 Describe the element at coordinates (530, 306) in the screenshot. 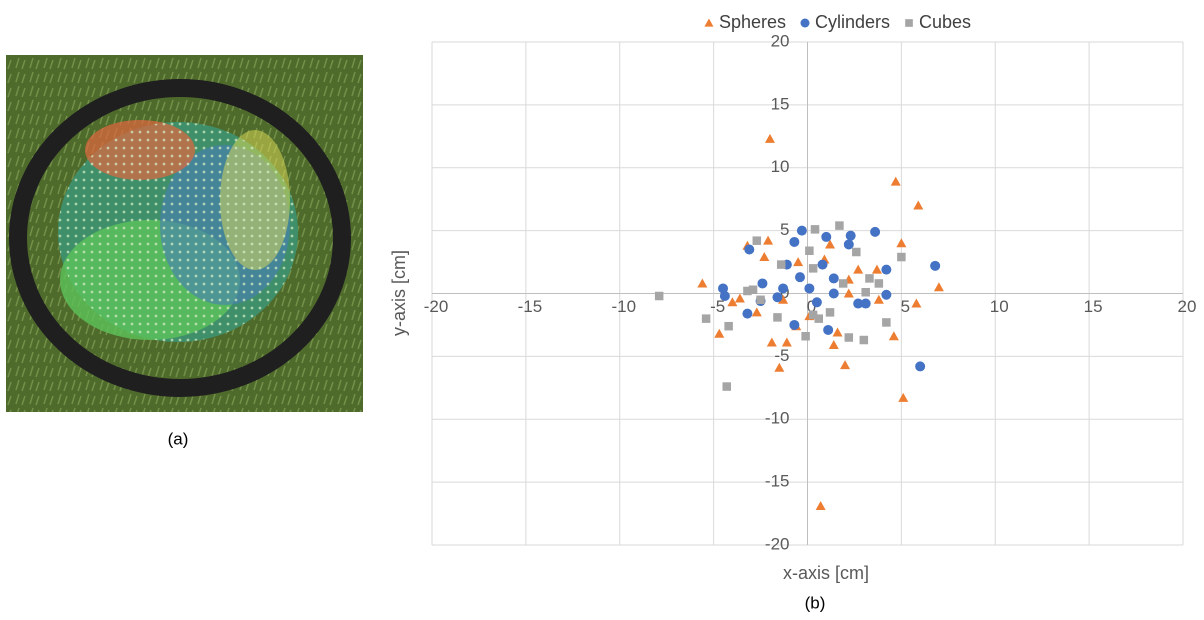

I see `x-tick-label: -15` at that location.